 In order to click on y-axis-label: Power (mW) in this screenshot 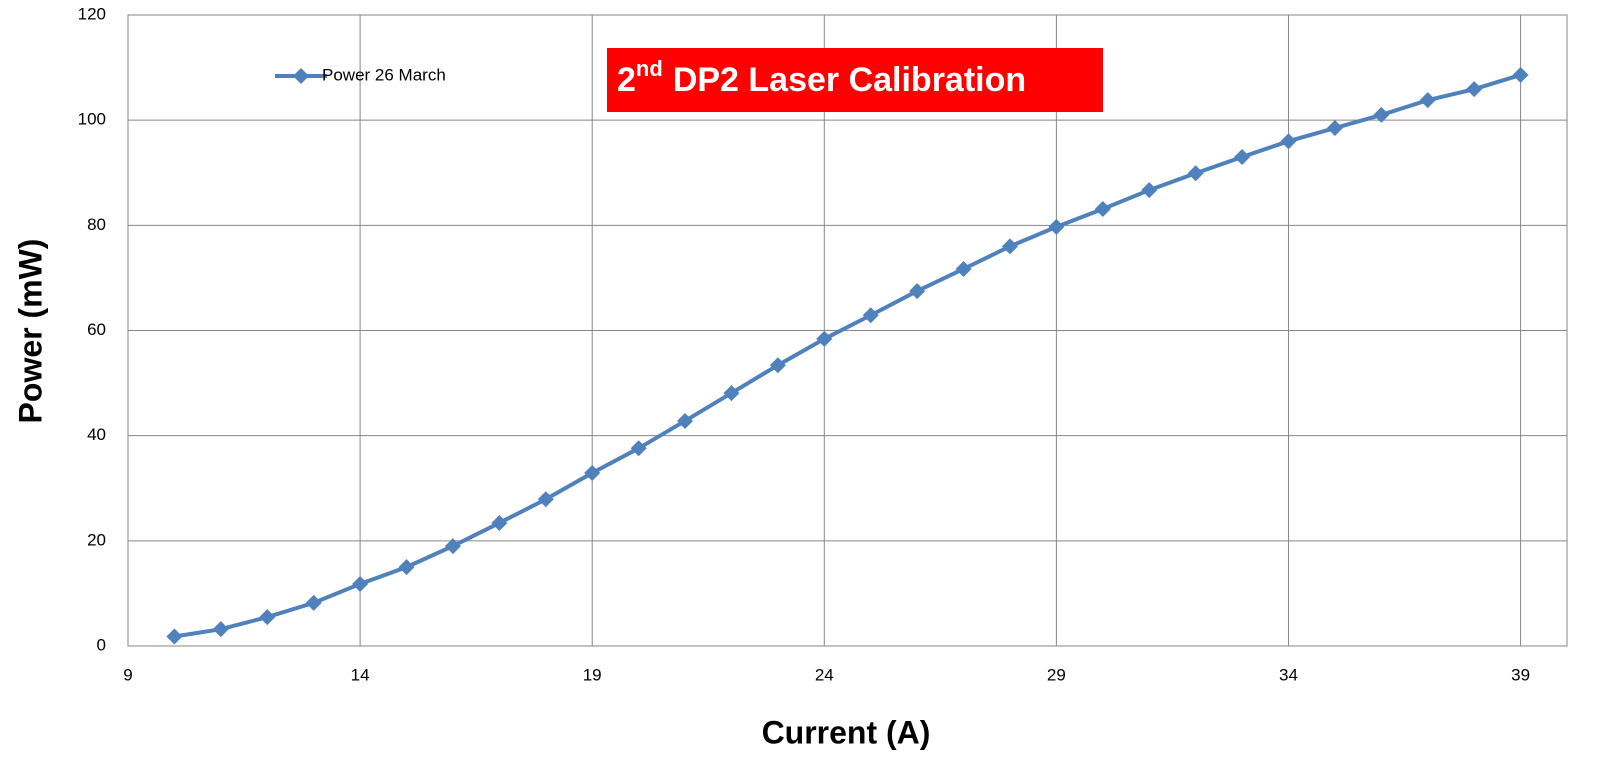, I will do `click(30, 331)`.